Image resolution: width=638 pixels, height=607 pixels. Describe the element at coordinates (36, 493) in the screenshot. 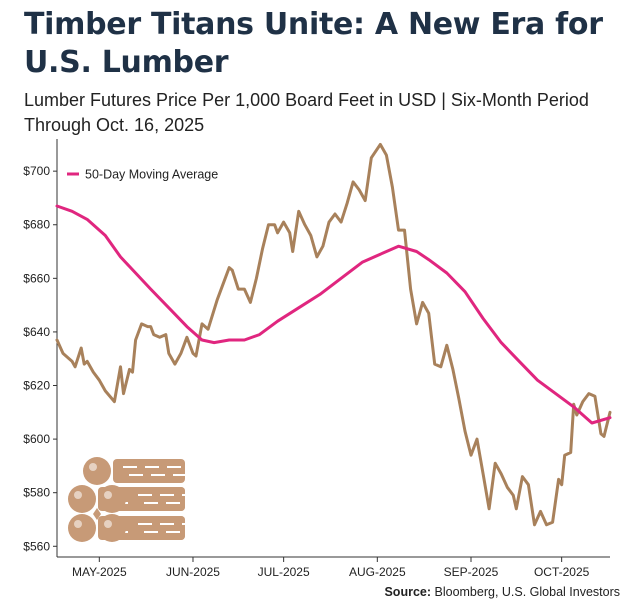

I see `y-tick-label: $580` at that location.